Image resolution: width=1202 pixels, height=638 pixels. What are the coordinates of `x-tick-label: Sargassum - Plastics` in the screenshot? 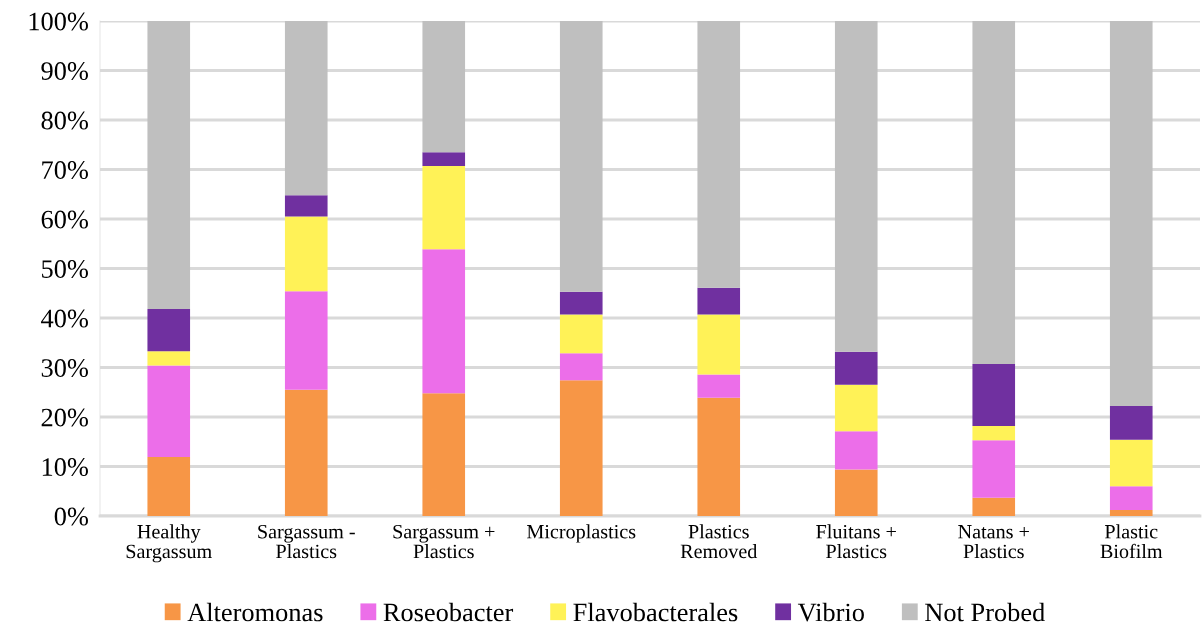 It's located at (306, 541).